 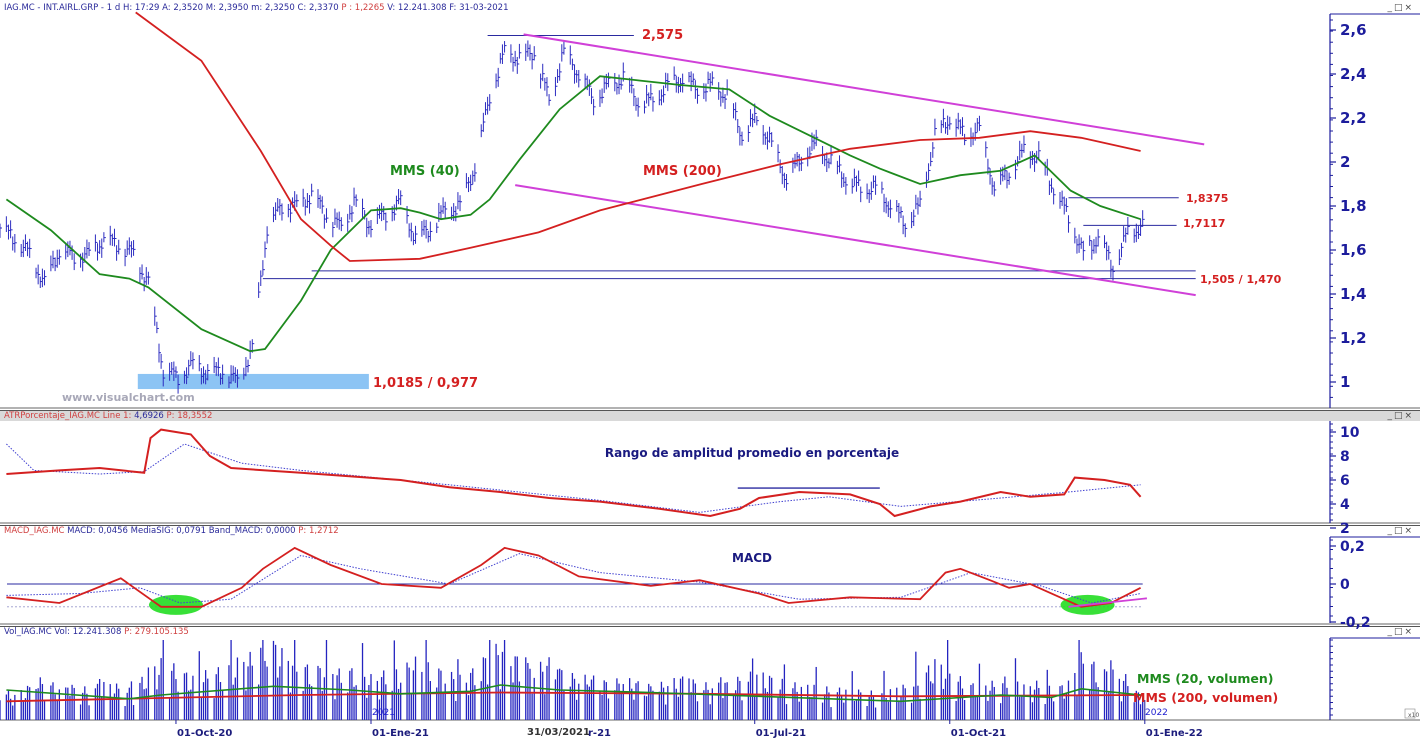 I want to click on volume-multiplier-badge: x10, so click(x=1413, y=715).